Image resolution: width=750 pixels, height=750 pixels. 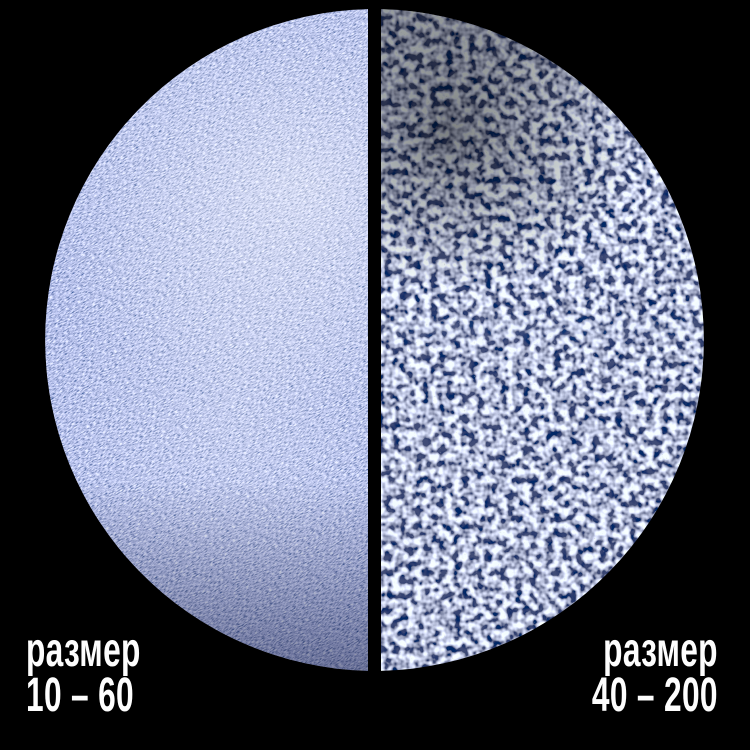 What do you see at coordinates (546, 329) in the screenshot?
I see `watermark-band` at bounding box center [546, 329].